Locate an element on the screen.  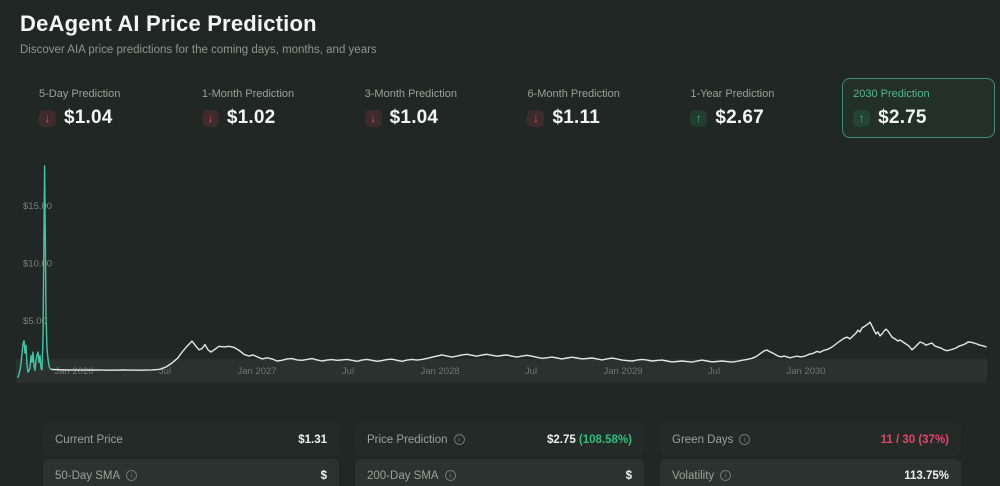
y-axis-label: $15.00 is located at coordinates (37, 206).